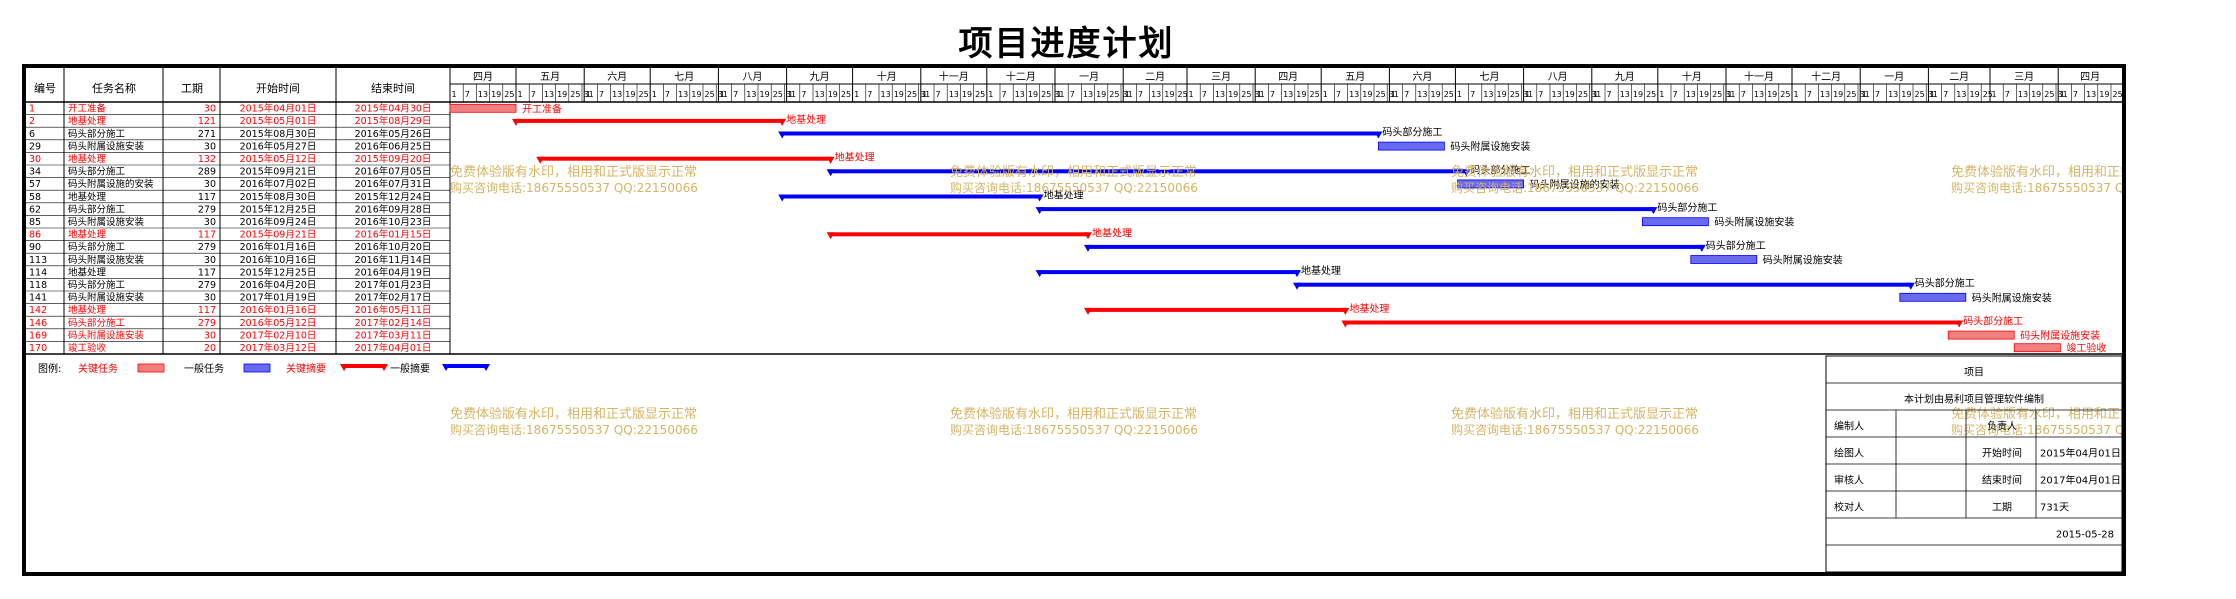 Image resolution: width=2236 pixels, height=599 pixels. I want to click on task-id: 85, so click(35, 222).